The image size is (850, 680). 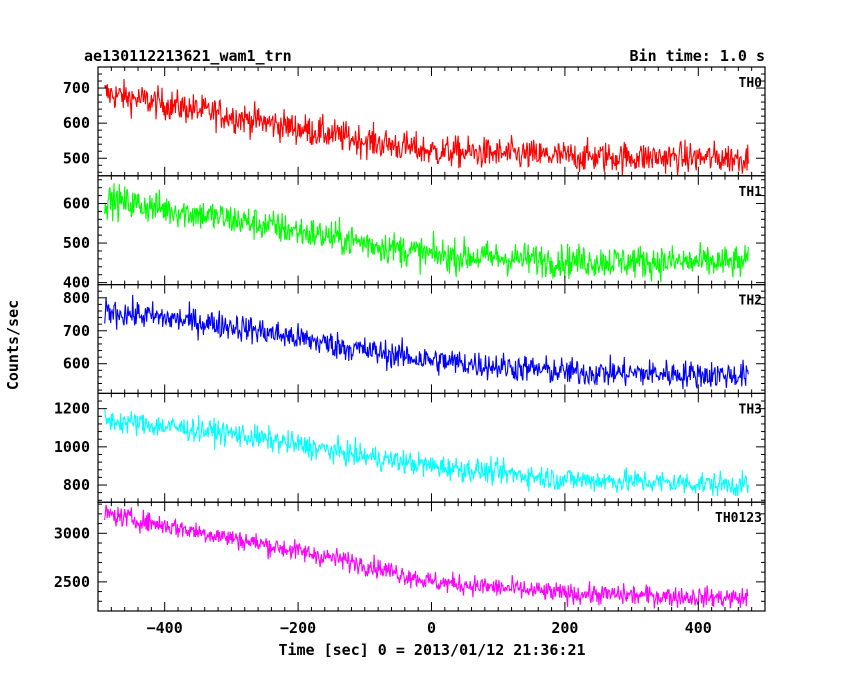 I want to click on series-line-th0123, so click(x=426, y=556).